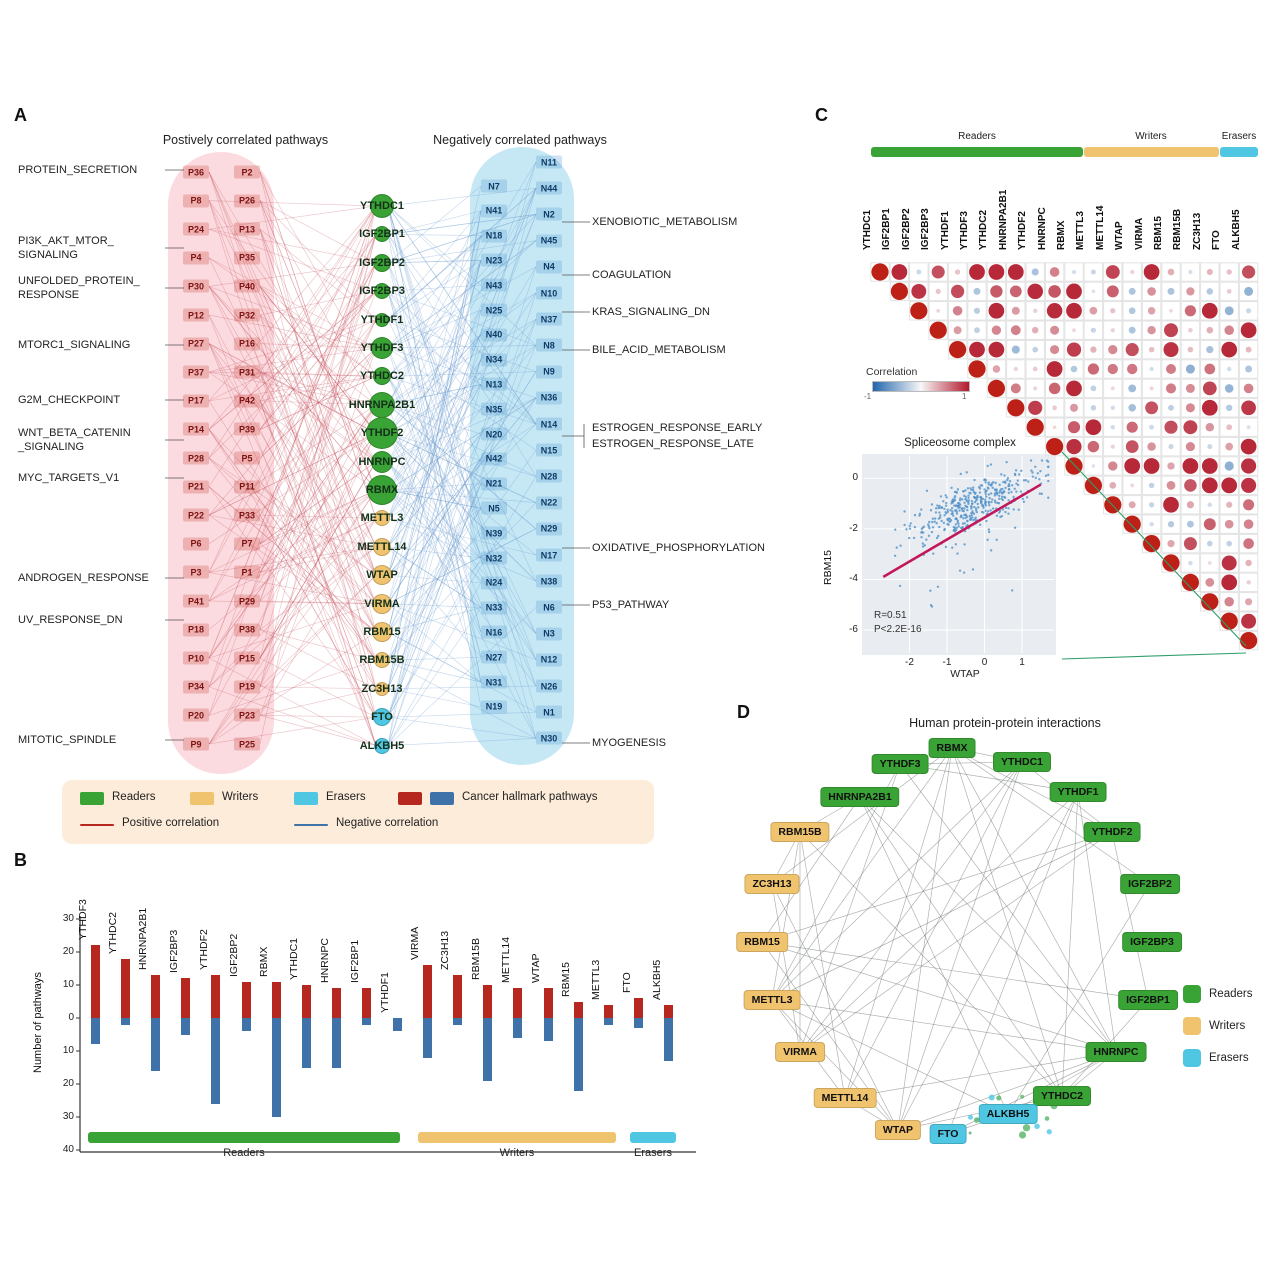 This screenshot has width=1272, height=1272. What do you see at coordinates (549, 214) in the screenshot?
I see `pathway-node-n2: N2` at bounding box center [549, 214].